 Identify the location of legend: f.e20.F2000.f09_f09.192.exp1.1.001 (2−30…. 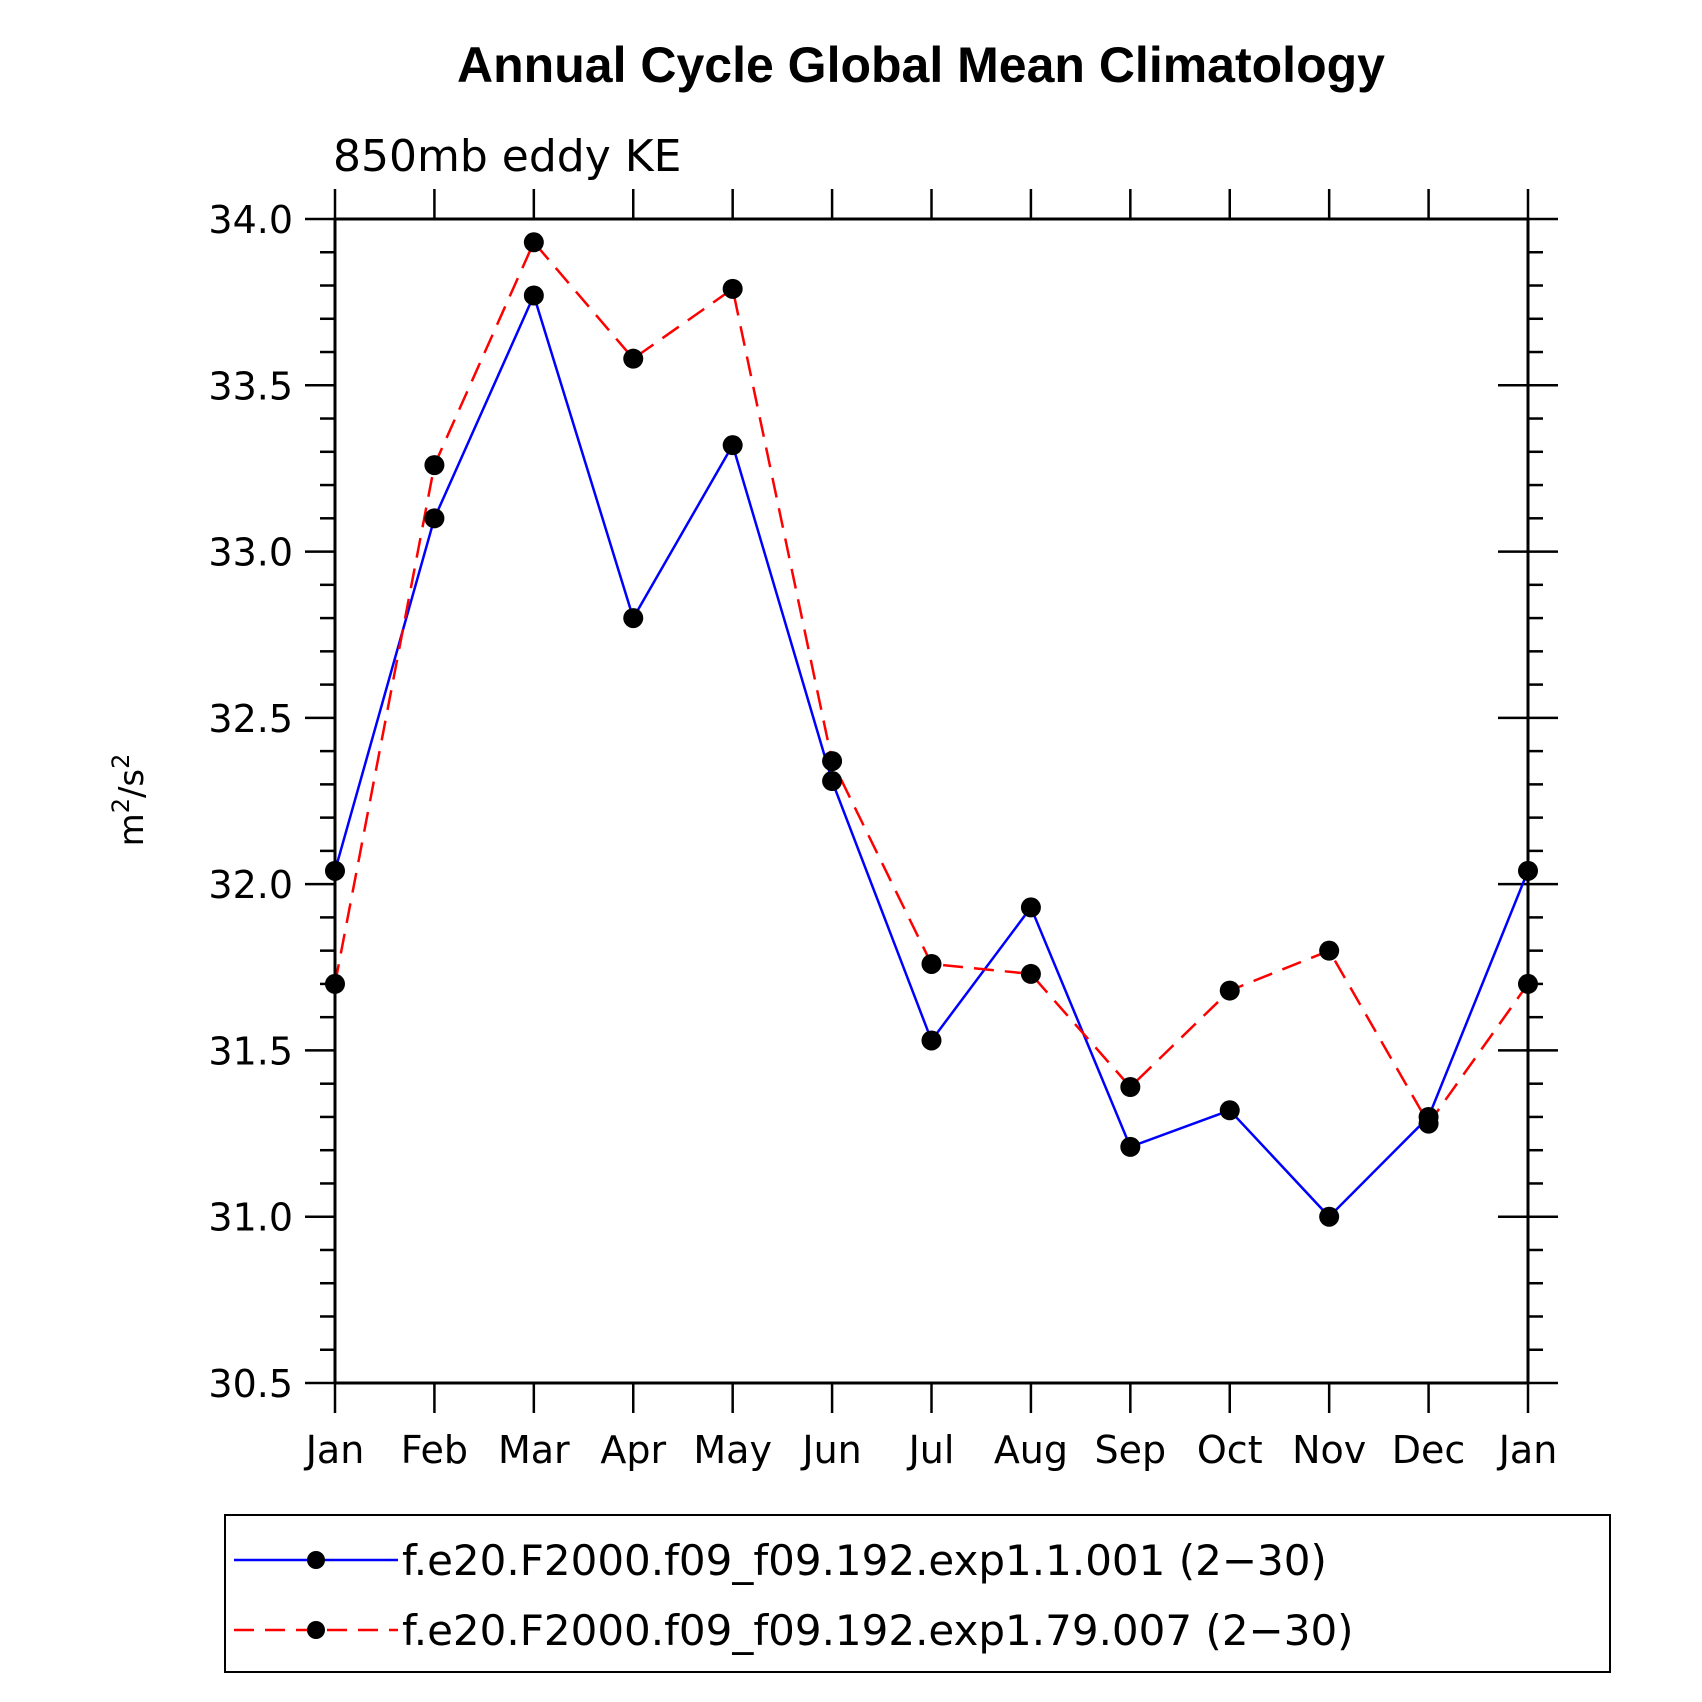
(917, 1593).